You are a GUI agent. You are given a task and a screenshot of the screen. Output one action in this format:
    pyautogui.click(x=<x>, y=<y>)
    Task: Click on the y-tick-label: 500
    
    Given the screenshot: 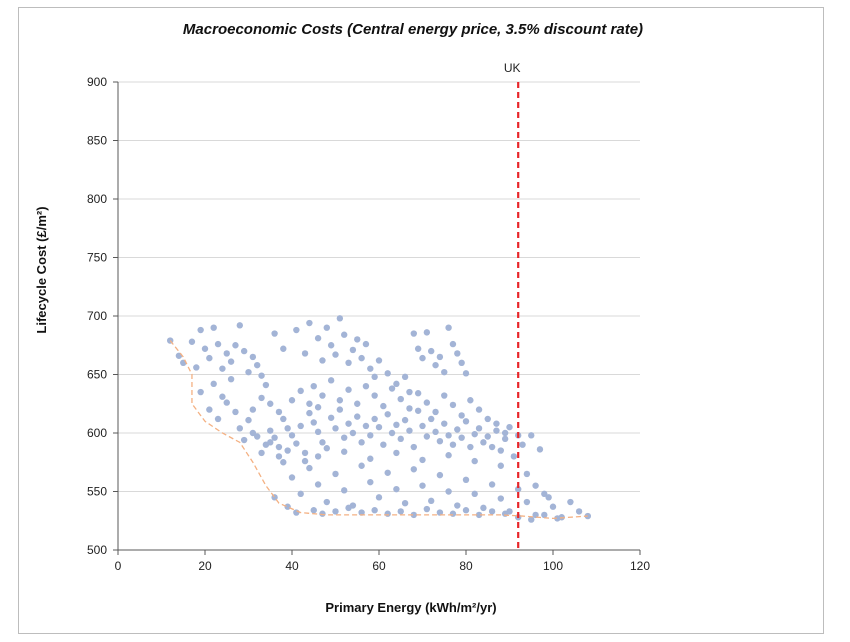 What is the action you would take?
    pyautogui.click(x=97, y=550)
    